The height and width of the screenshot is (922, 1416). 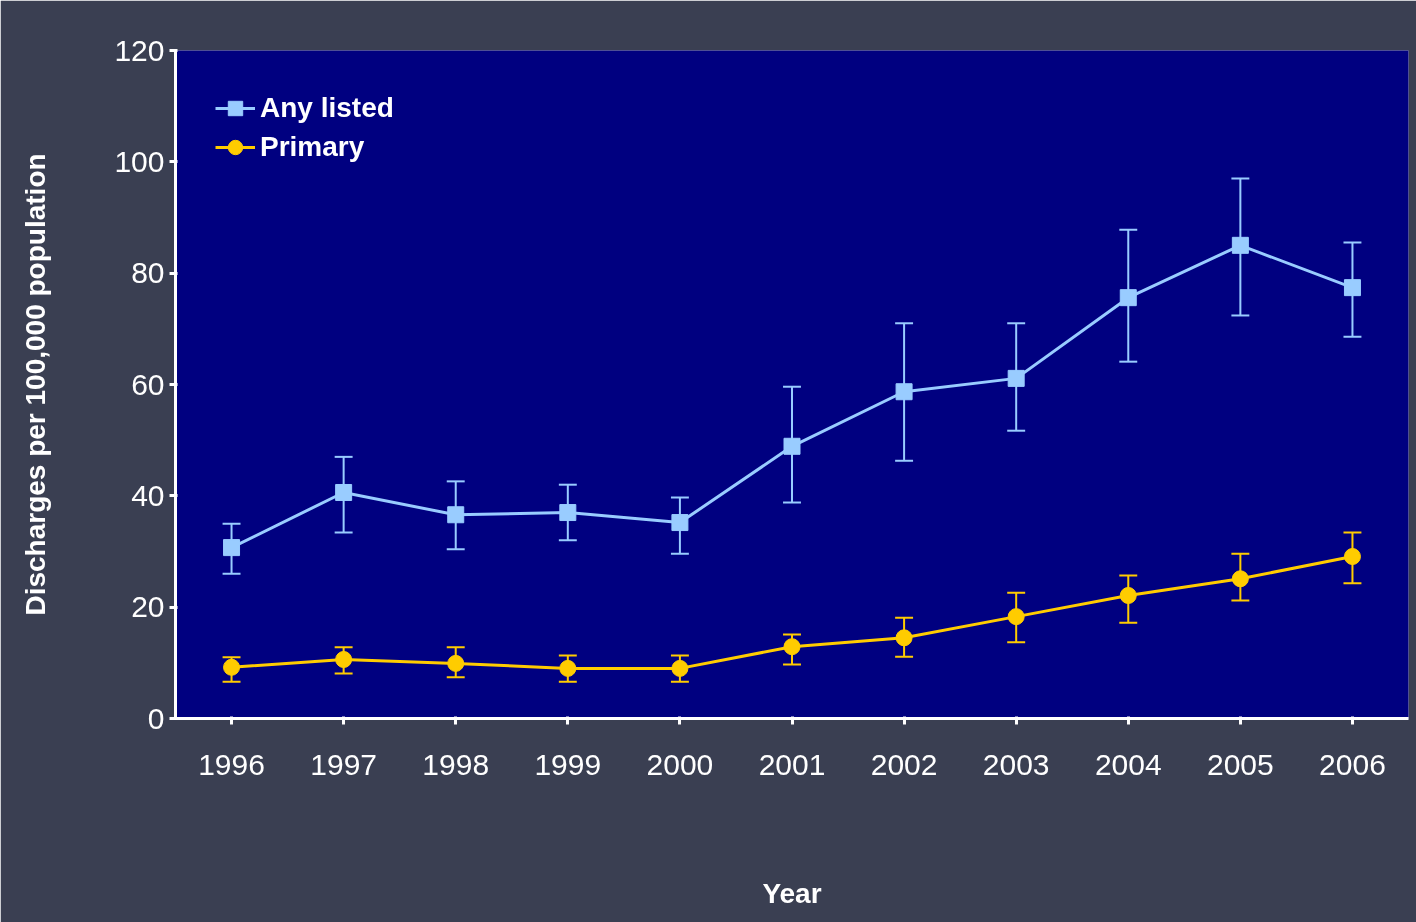 I want to click on legend-label: Primary, so click(x=312, y=147).